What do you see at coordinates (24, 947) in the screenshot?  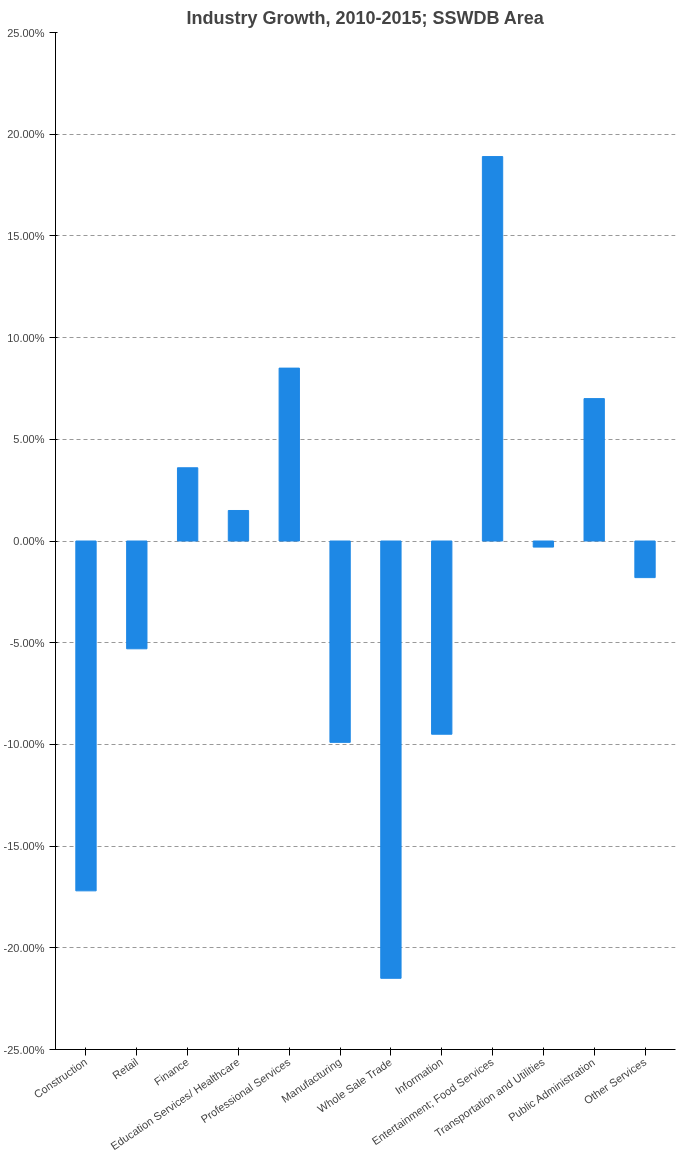 I see `y-tick-label: -20.00%` at bounding box center [24, 947].